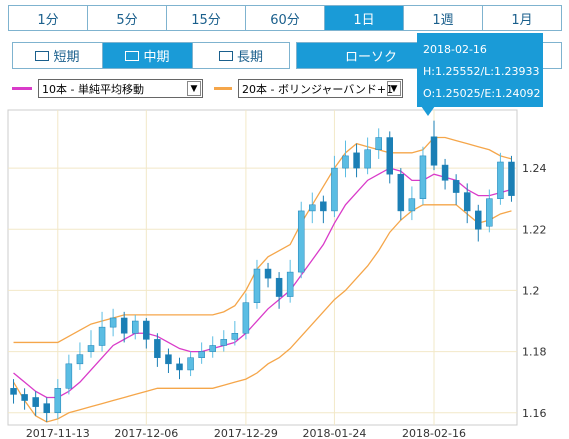 The width and height of the screenshot is (569, 439). I want to click on timeframe-tab: 1週, so click(443, 18).